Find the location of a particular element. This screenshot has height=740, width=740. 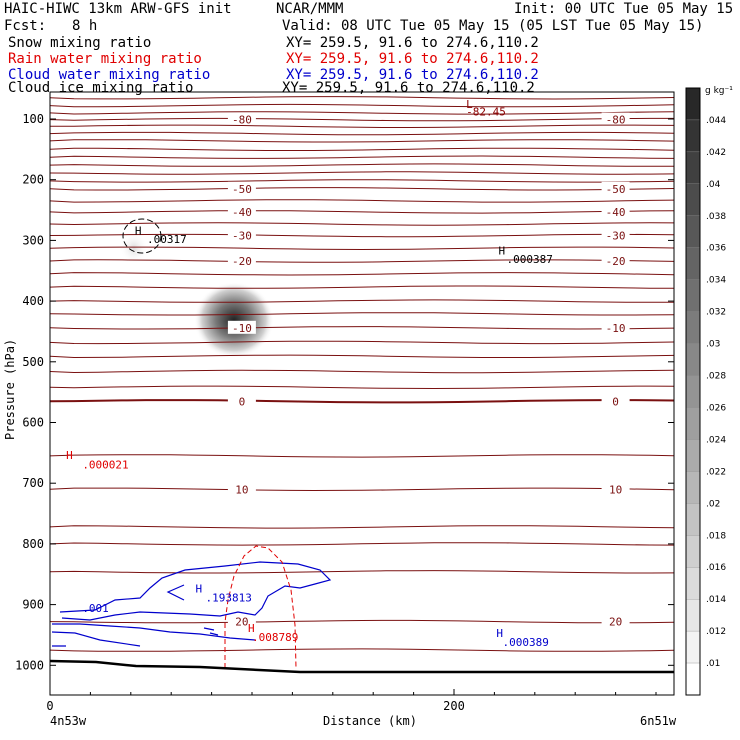

contour-extremum-label: .193813 is located at coordinates (229, 598).